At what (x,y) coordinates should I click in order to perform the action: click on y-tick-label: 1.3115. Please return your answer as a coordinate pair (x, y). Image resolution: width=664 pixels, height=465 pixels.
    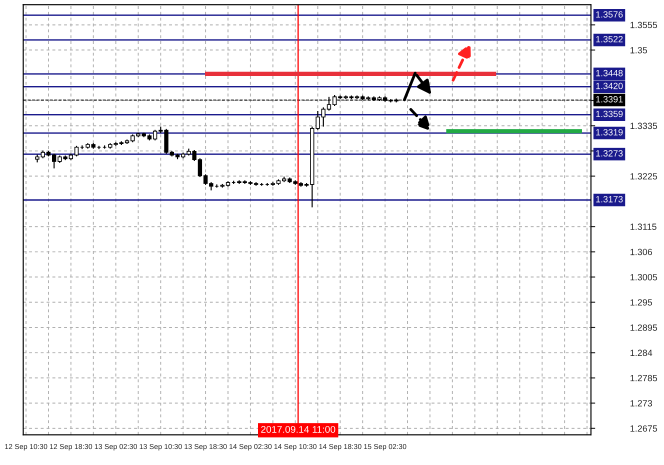
    Looking at the image, I should click on (643, 227).